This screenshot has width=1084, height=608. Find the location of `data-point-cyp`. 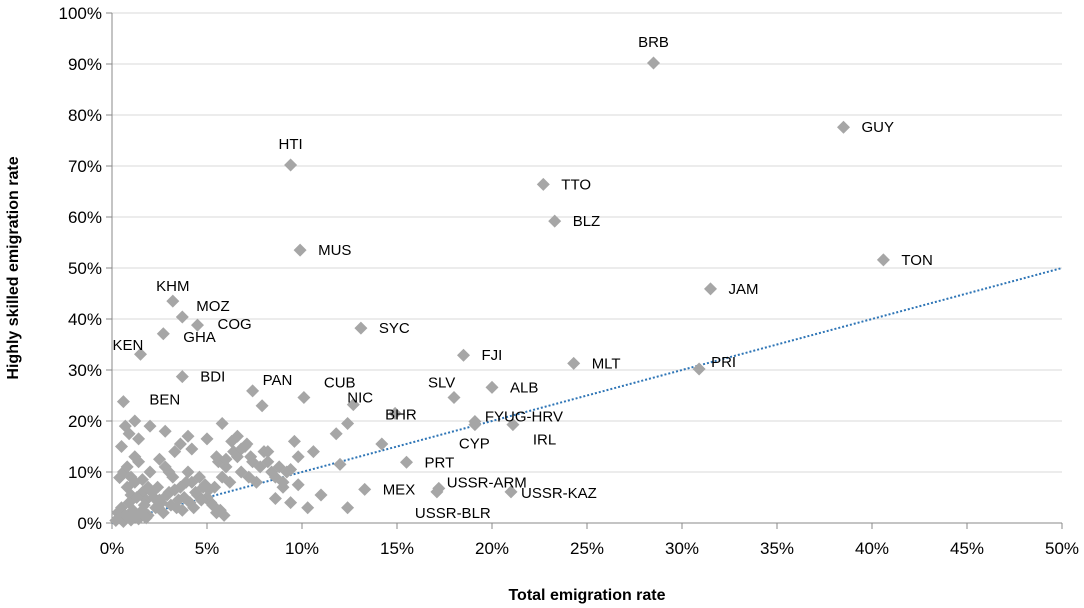

data-point-cyp is located at coordinates (475, 425).